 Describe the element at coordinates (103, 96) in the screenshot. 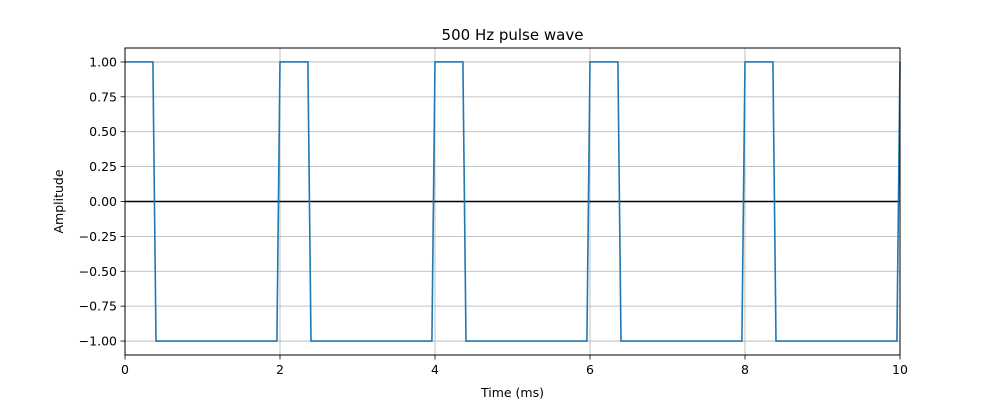

I see `y-tick-label: 0.75` at that location.